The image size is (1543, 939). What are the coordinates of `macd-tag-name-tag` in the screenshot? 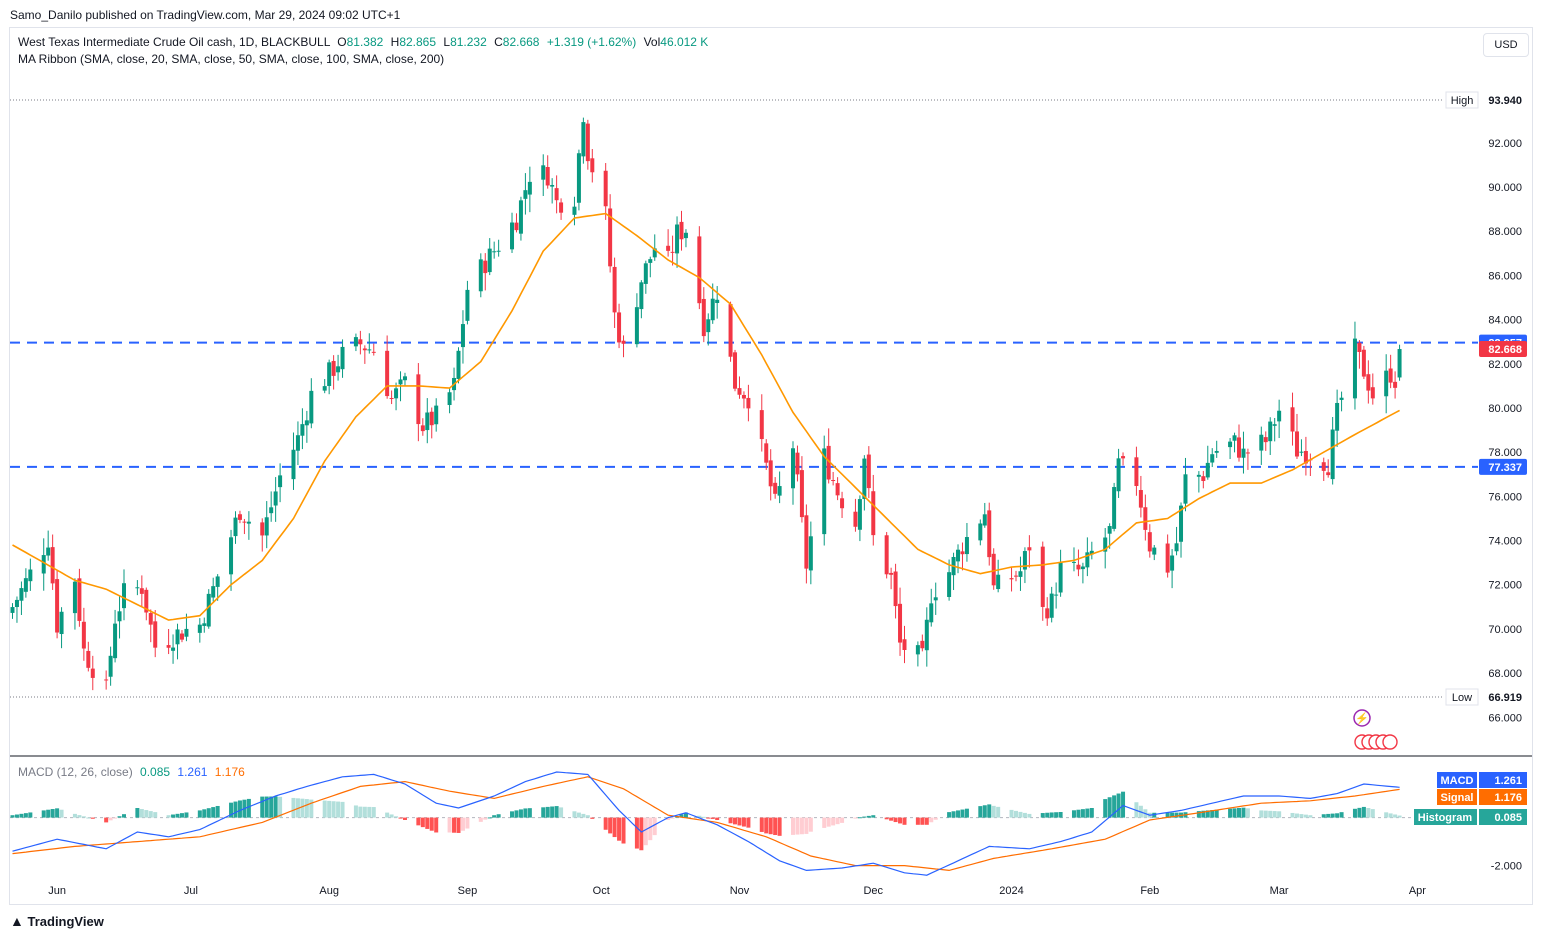 It's located at (1457, 780).